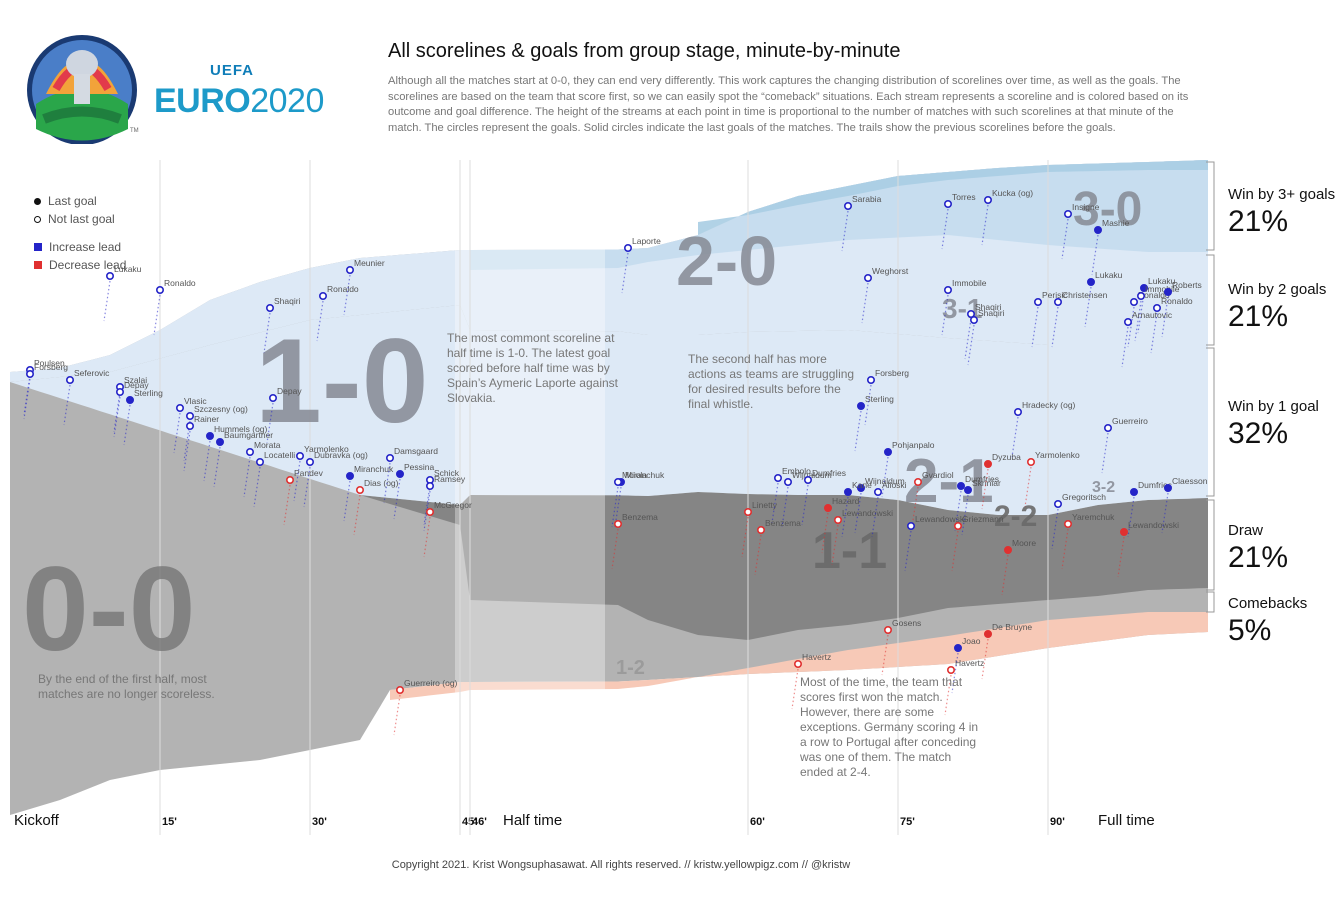  Describe the element at coordinates (1277, 289) in the screenshot. I see `category-label: Win by 2 goals` at that location.